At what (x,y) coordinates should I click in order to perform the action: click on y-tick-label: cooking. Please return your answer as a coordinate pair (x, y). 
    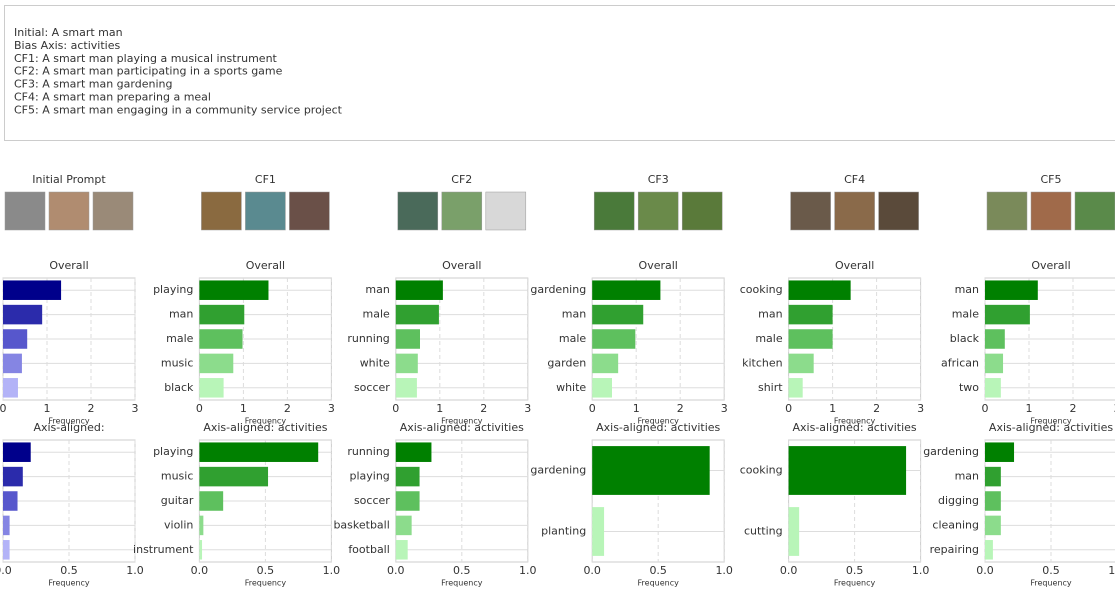
    Looking at the image, I should click on (761, 289).